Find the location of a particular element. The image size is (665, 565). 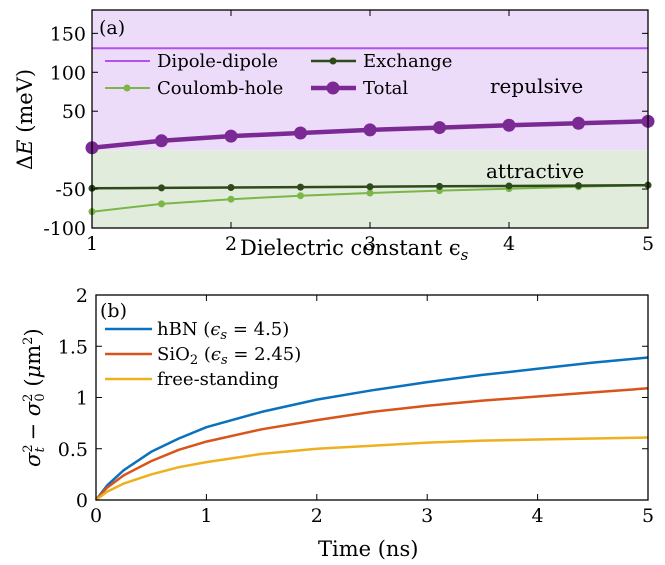

panel-a-xlabel-main: Dielectric constant ϵ is located at coordinates (350, 248).